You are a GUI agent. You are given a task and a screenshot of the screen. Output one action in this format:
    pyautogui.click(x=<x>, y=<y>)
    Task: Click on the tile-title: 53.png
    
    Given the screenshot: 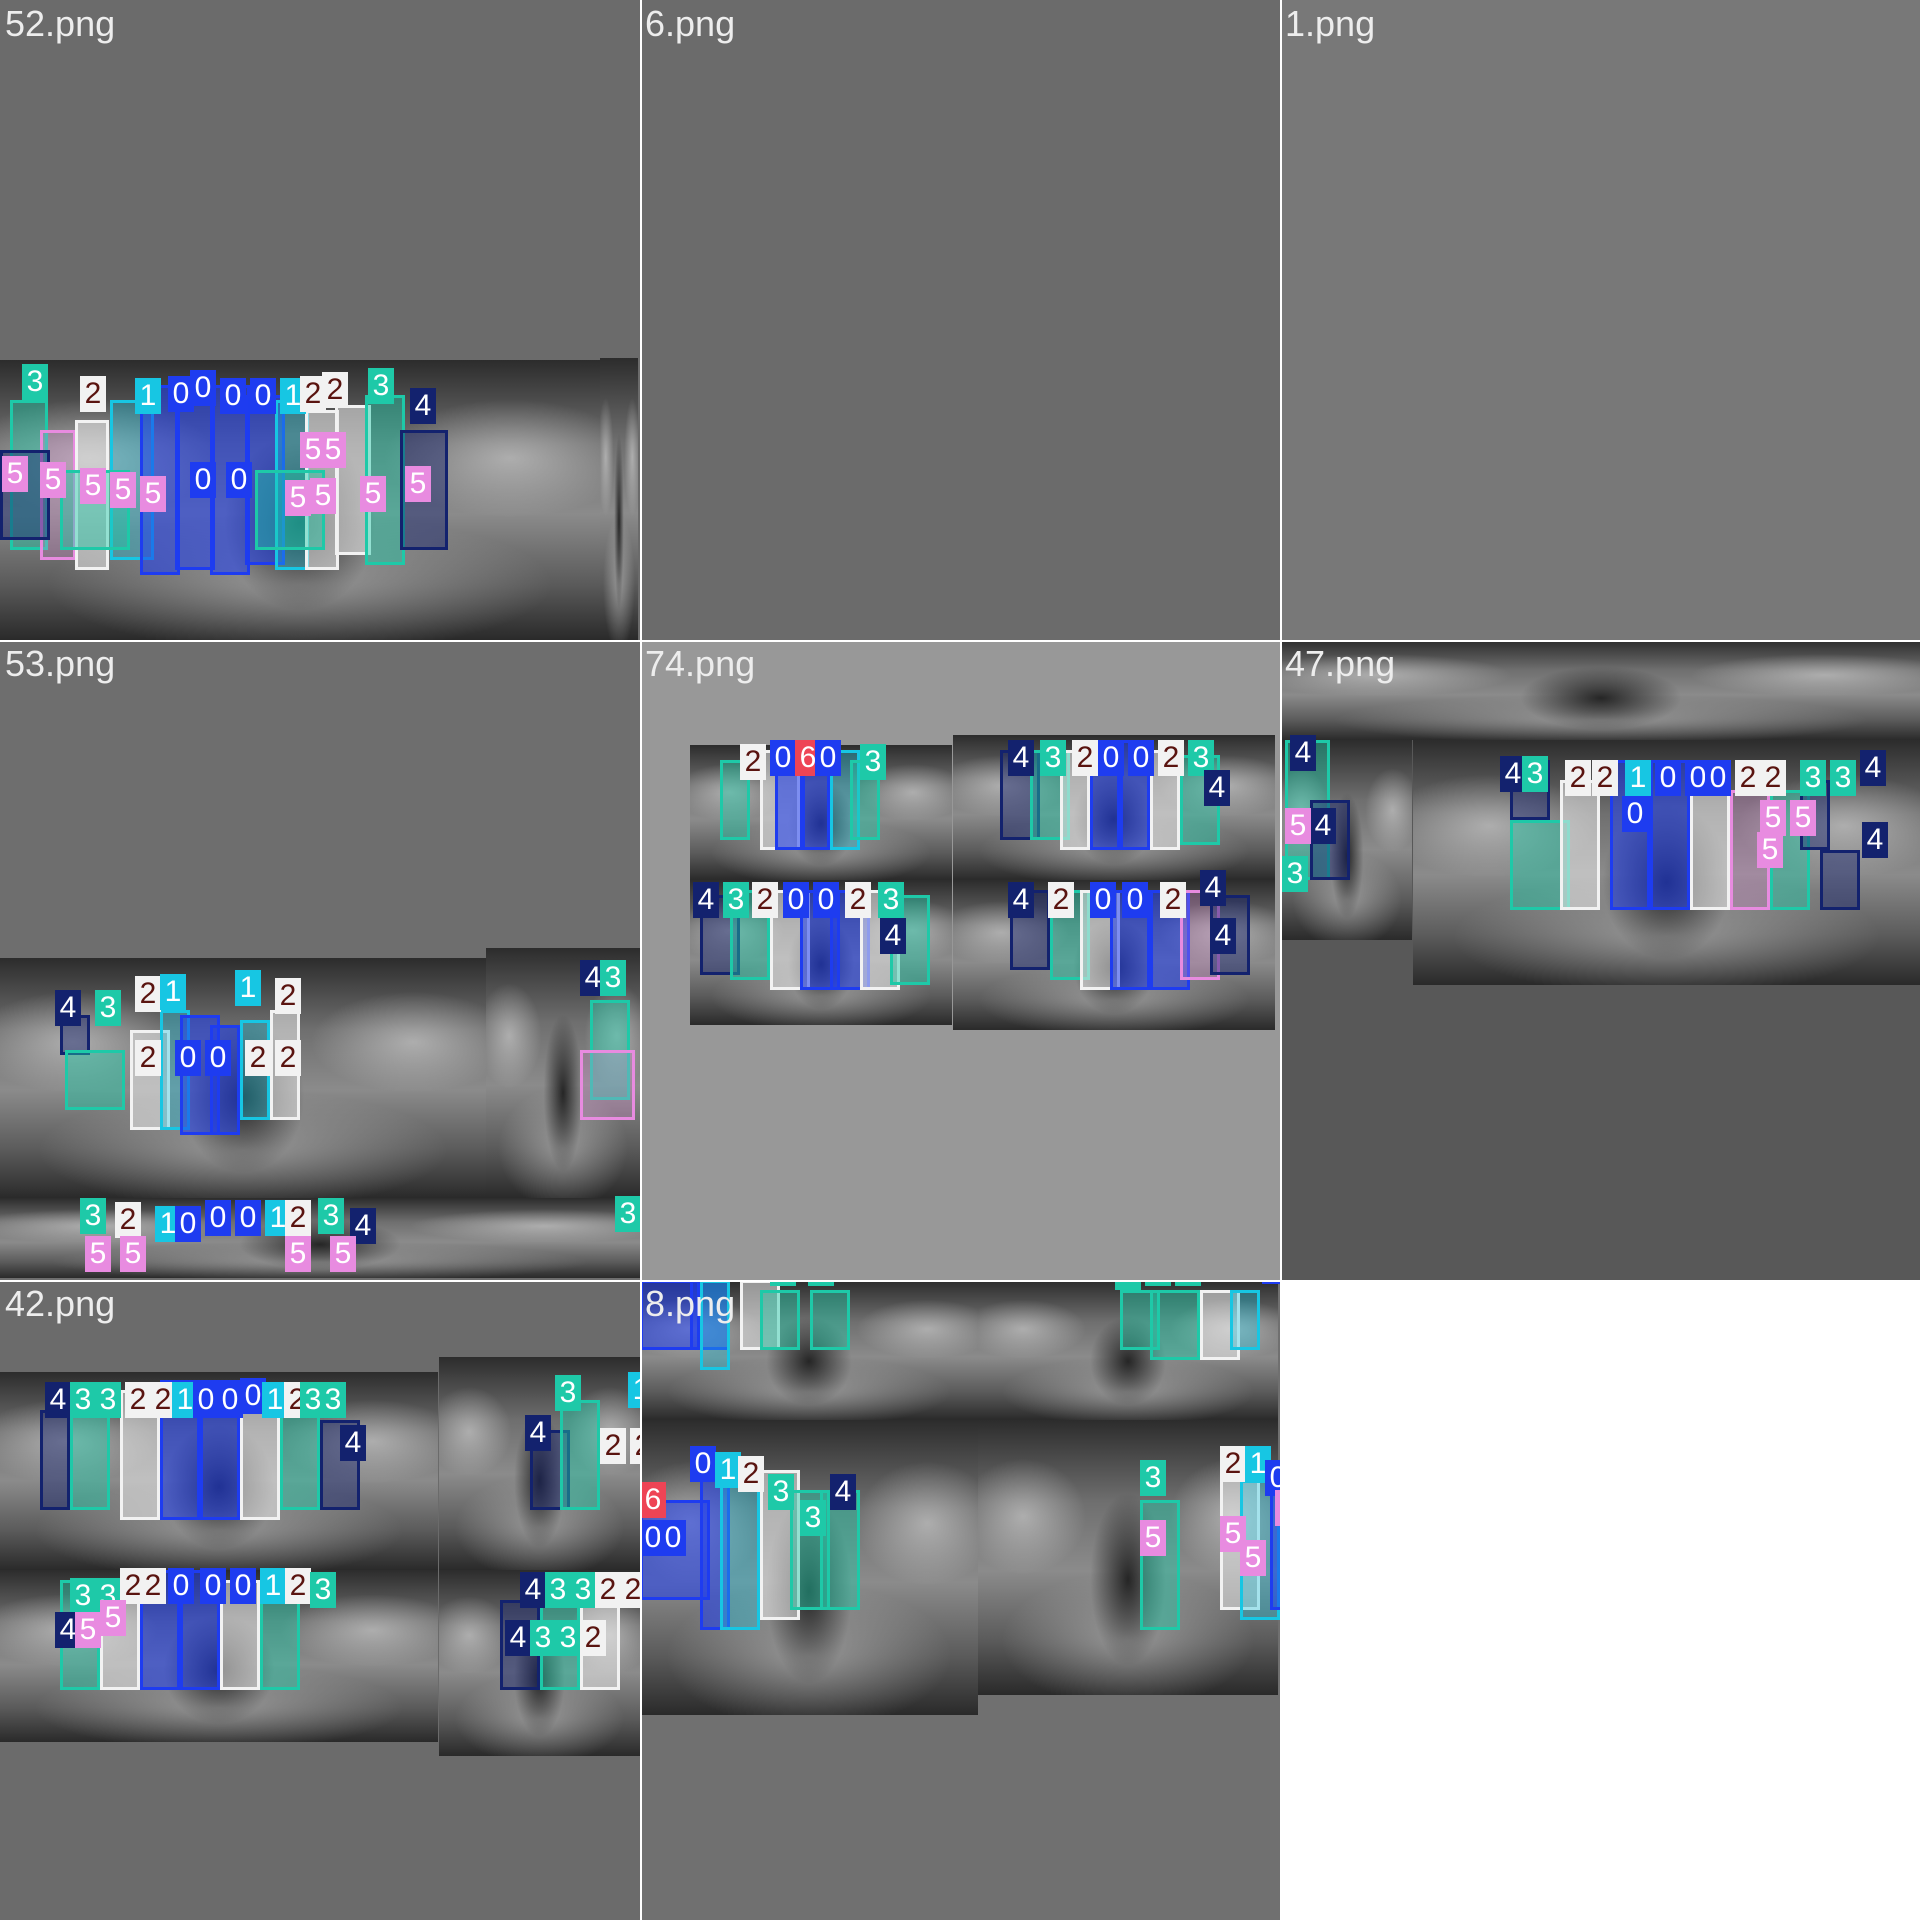 What is the action you would take?
    pyautogui.click(x=60, y=663)
    